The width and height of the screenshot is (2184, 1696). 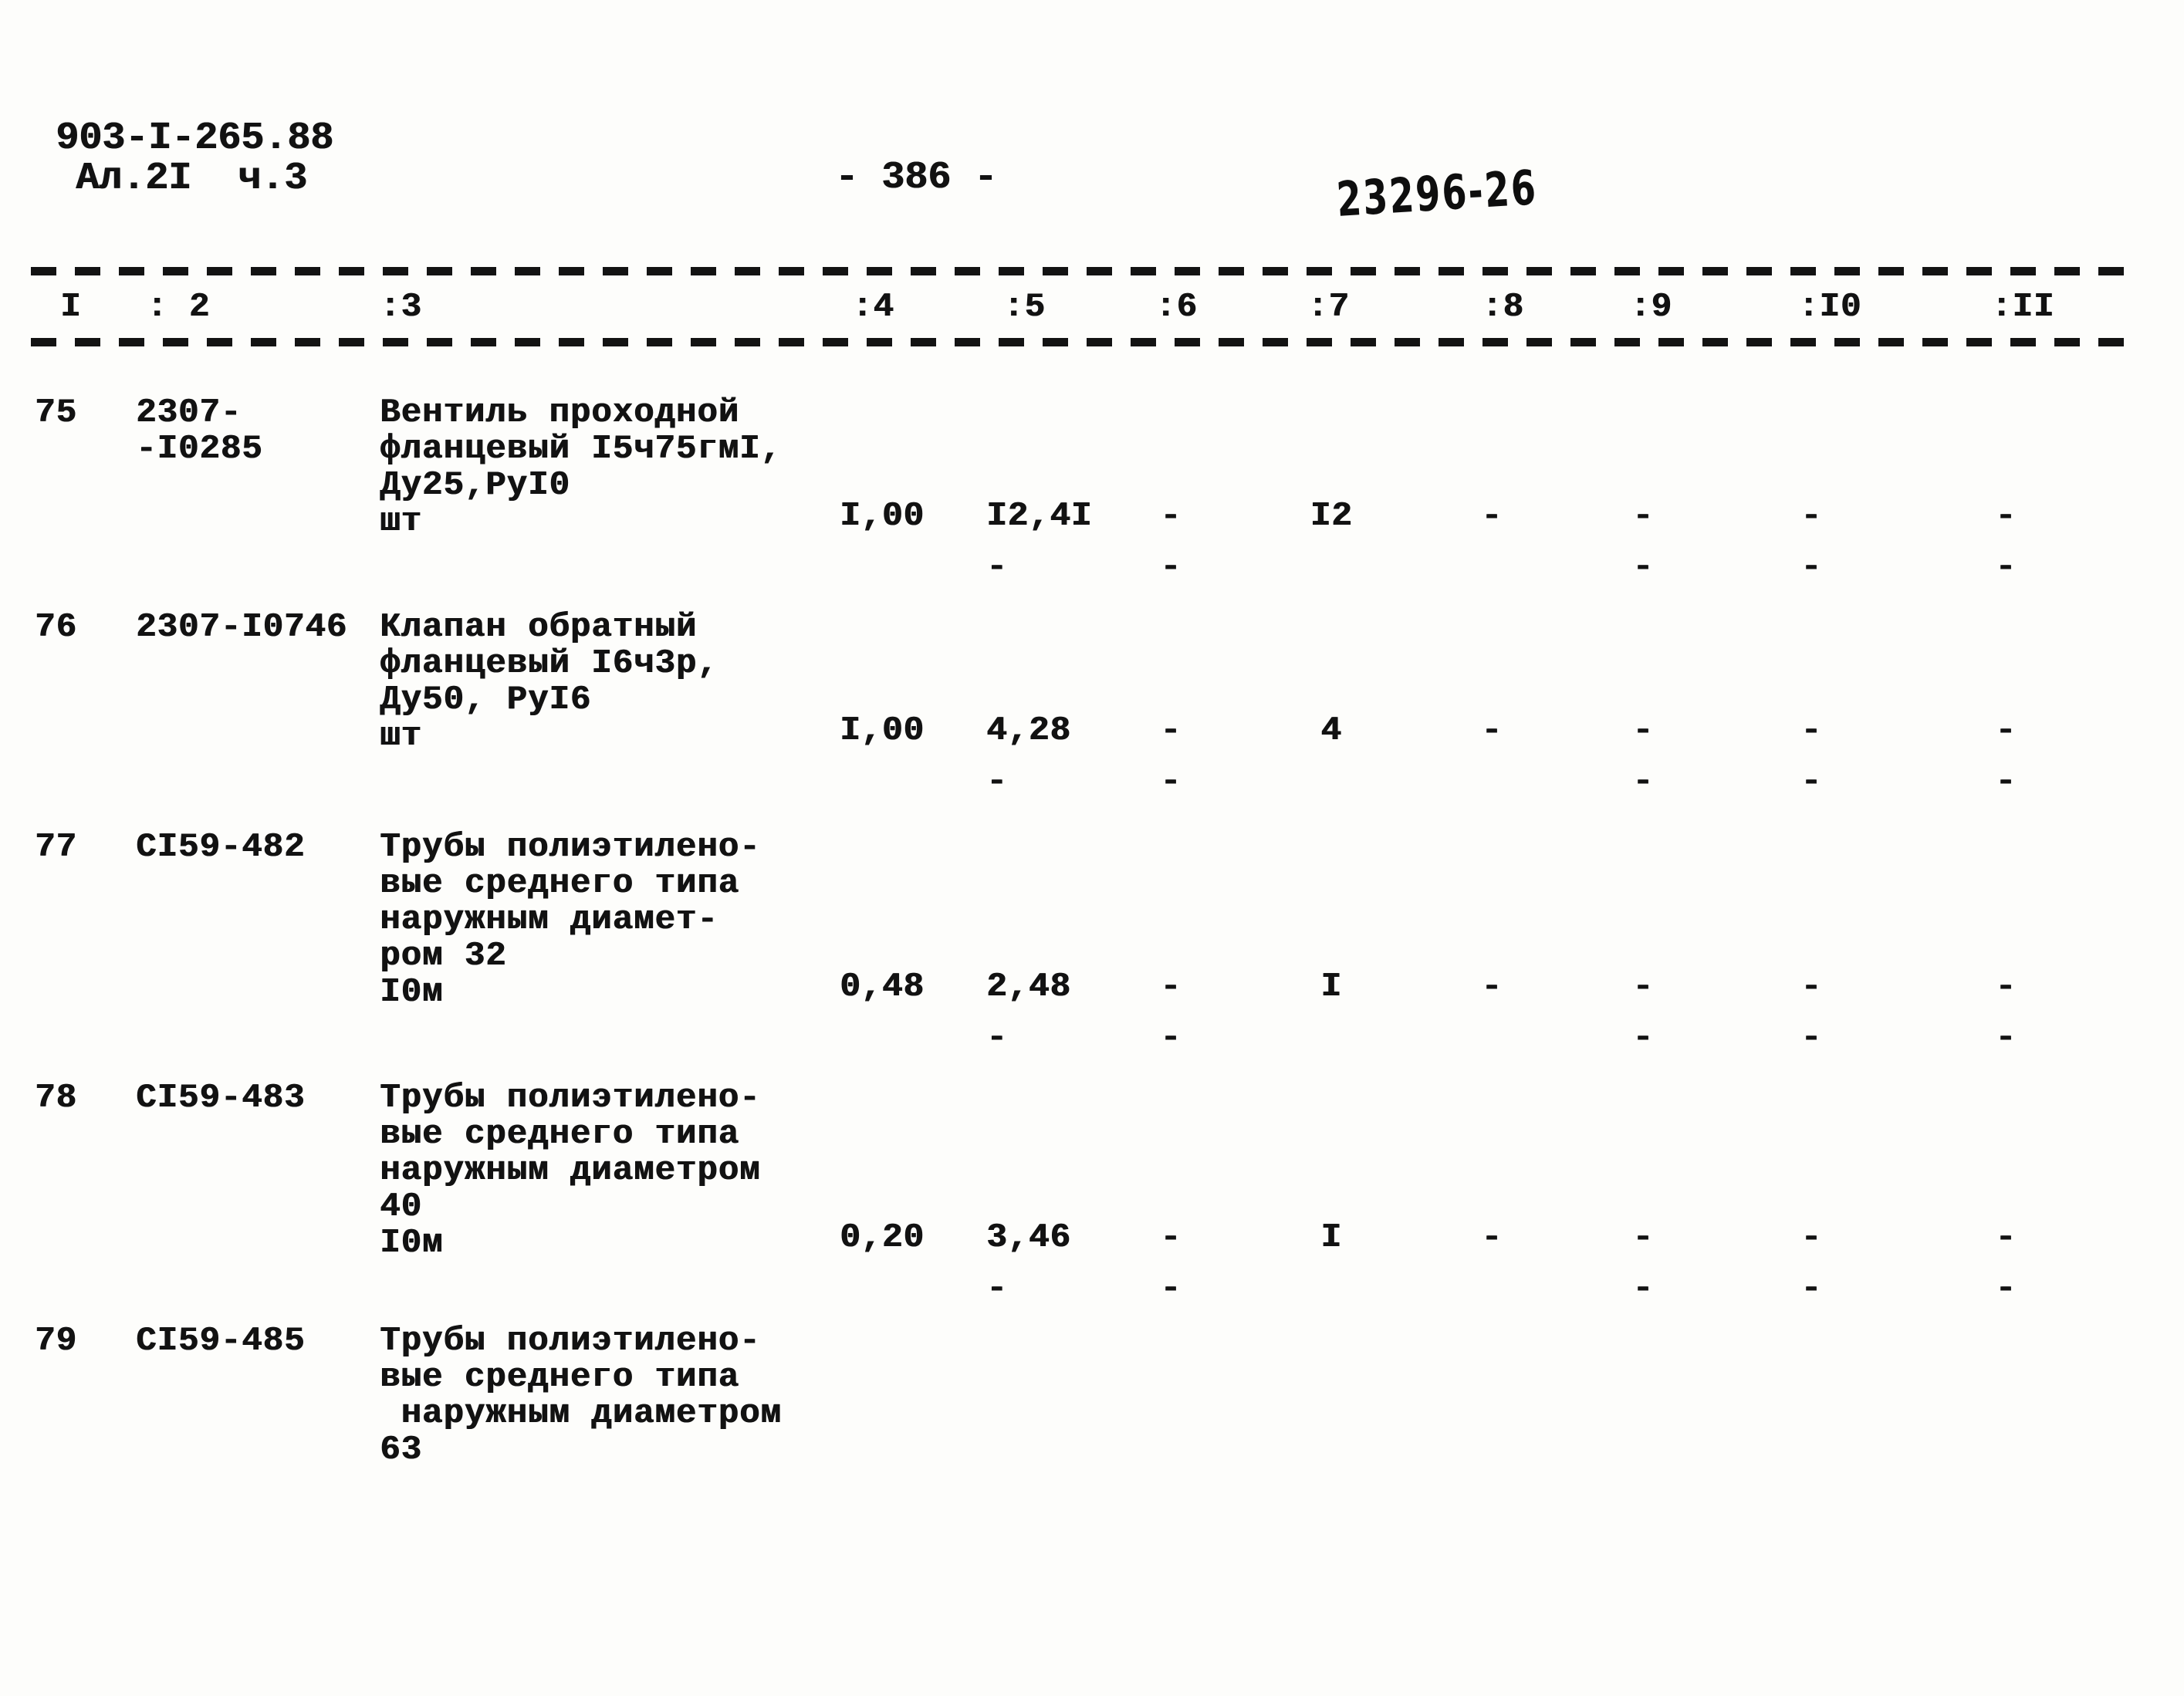 What do you see at coordinates (475, 485) in the screenshot?
I see `item-description-line: Ду25,РуI0` at bounding box center [475, 485].